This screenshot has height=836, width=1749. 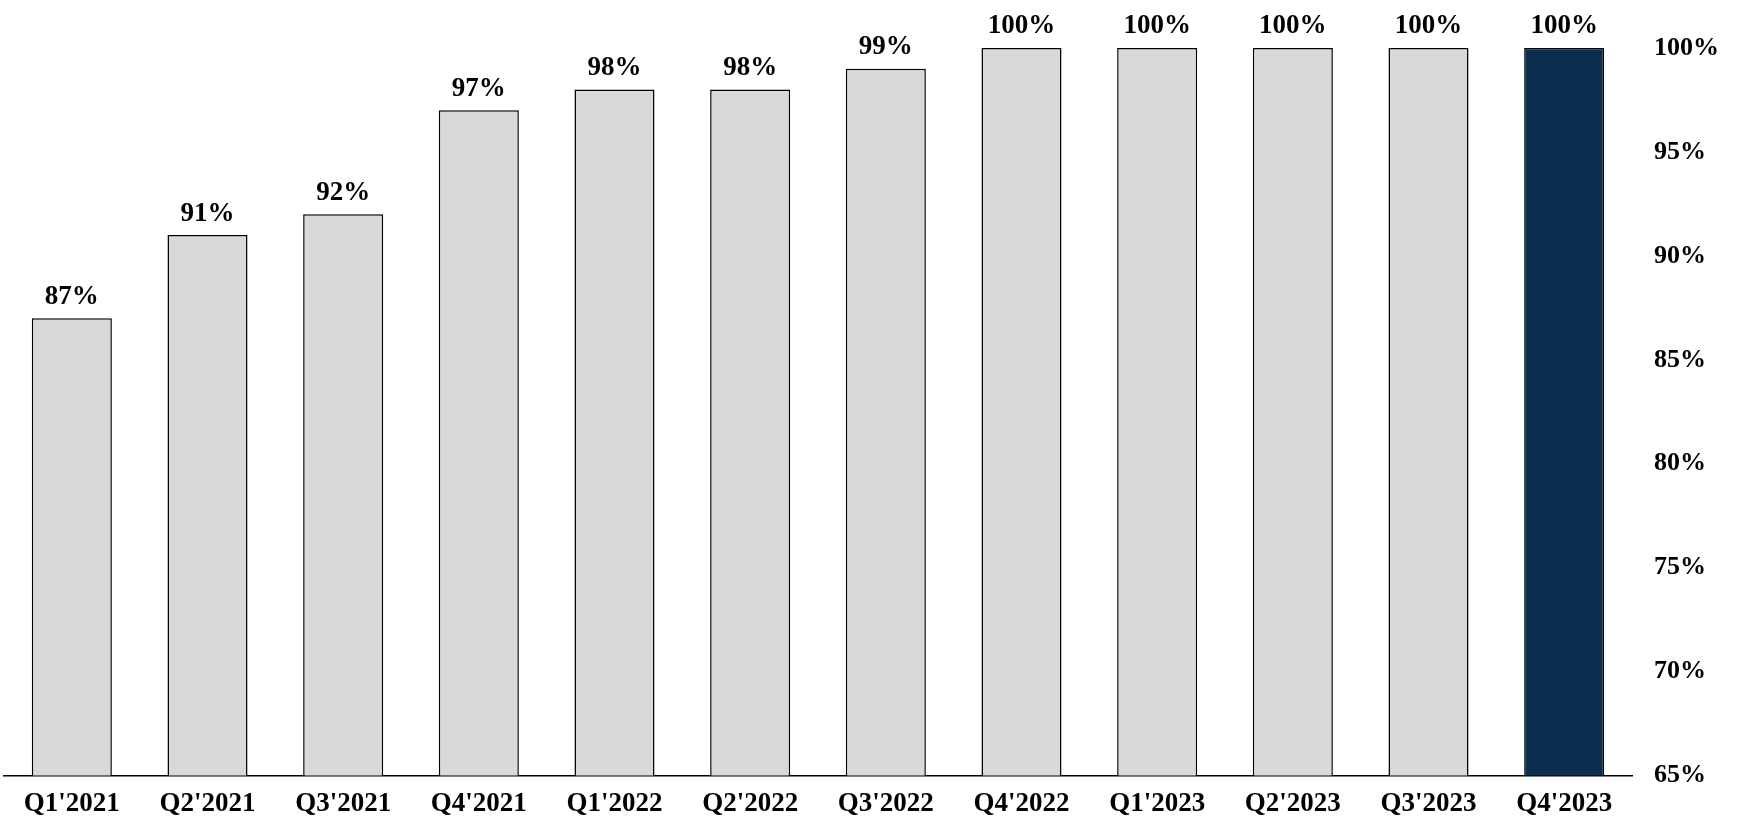 What do you see at coordinates (71, 801) in the screenshot?
I see `x-tick-label: Q1'2021` at bounding box center [71, 801].